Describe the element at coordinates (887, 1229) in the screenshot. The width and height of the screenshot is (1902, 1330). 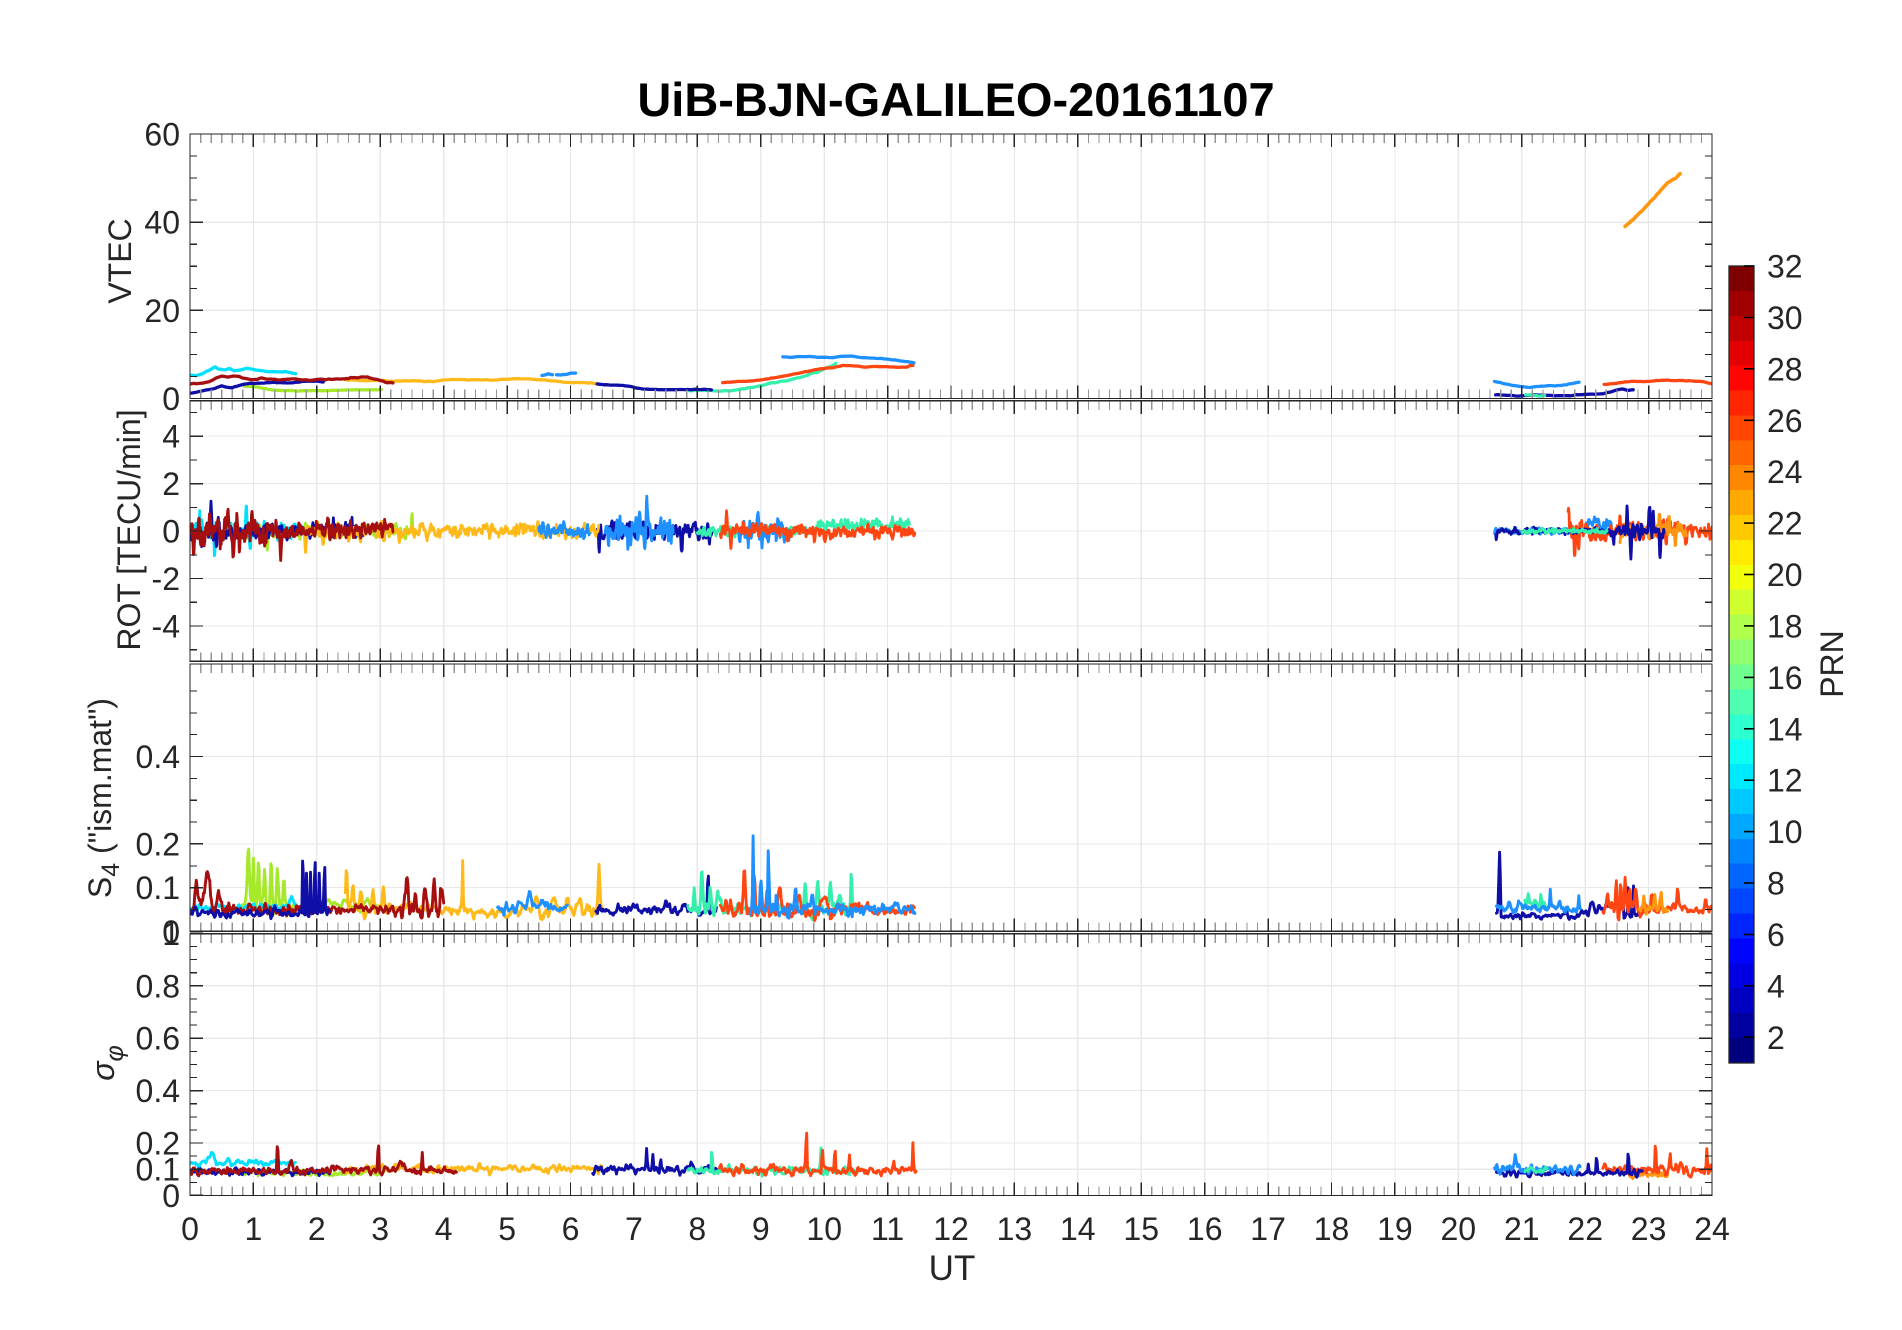
I see `svg-text: 11` at that location.